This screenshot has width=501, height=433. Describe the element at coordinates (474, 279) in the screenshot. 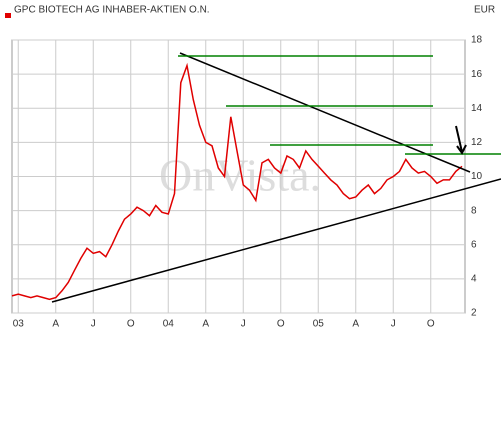

I see `y-tick-label: 4` at that location.